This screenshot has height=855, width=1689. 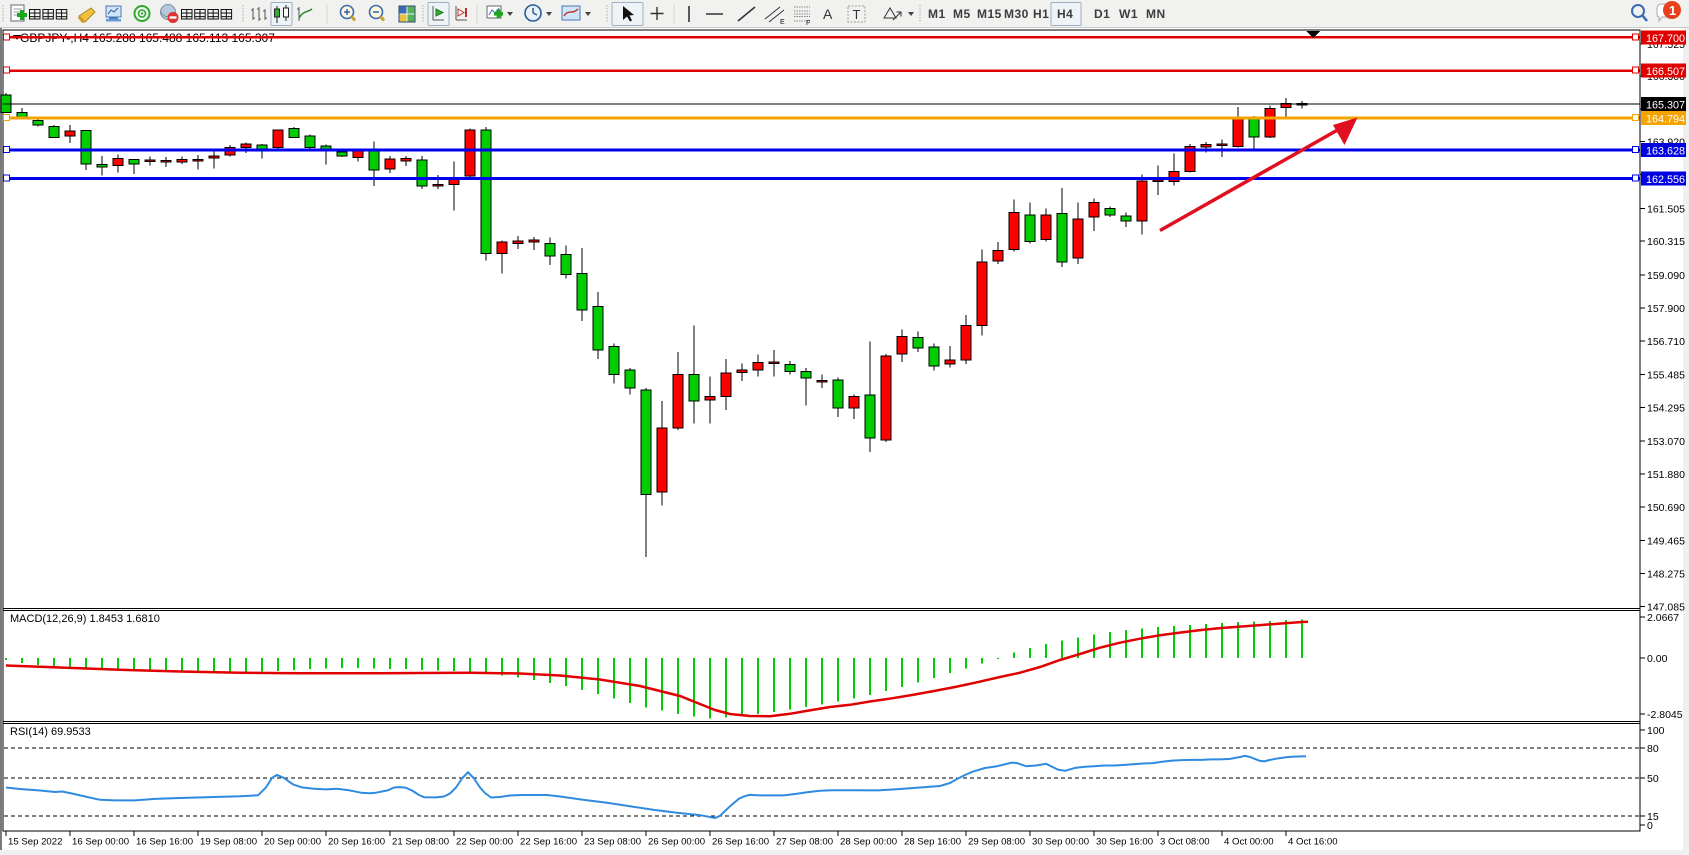 I want to click on svg-text: 26 Sep 00:00, so click(x=676, y=842).